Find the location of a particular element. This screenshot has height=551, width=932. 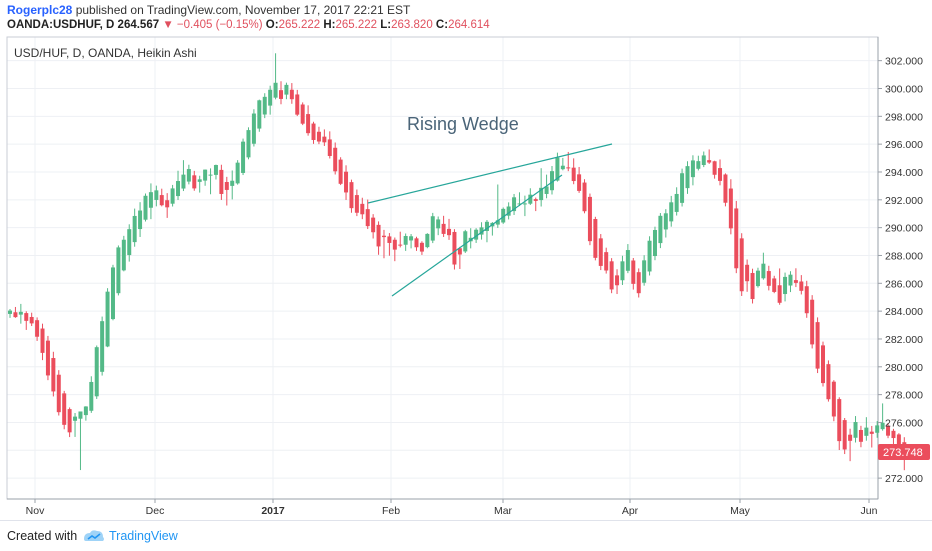

down-arrow-icon: ▼ is located at coordinates (168, 25).